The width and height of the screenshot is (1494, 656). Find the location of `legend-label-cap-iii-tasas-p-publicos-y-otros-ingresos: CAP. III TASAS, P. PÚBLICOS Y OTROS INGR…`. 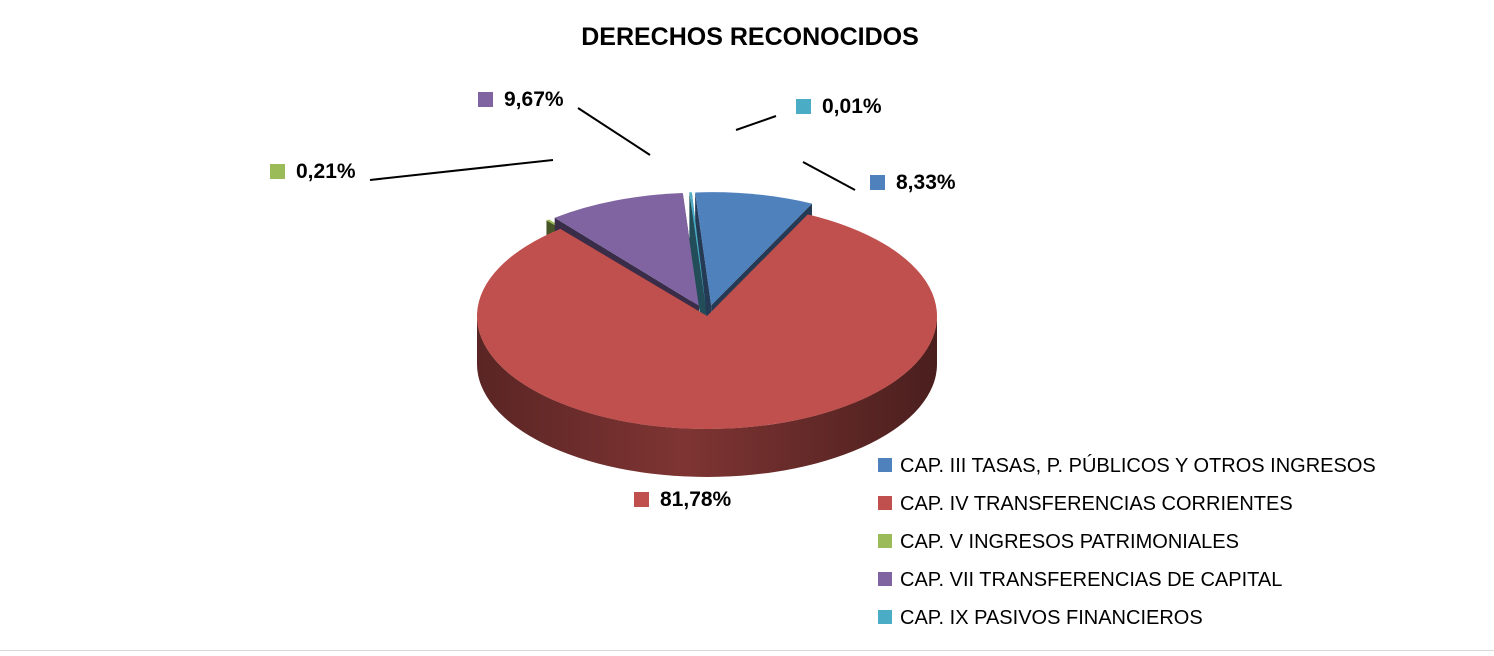

legend-label-cap-iii-tasas-p-publicos-y-otros-ingresos: CAP. III TASAS, P. PÚBLICOS Y OTROS INGR… is located at coordinates (1138, 465).